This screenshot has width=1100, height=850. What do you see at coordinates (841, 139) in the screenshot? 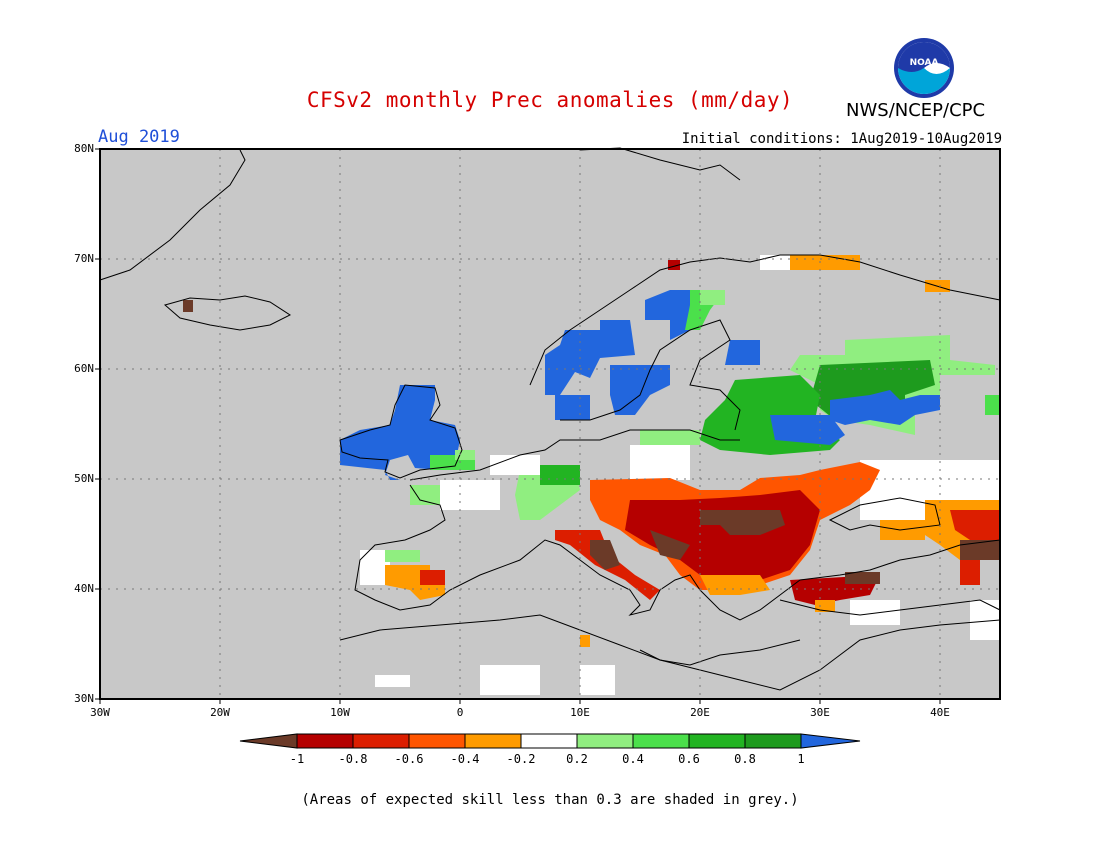
I see `initial-conditions: Initial conditions: 1Aug2019-10Aug2019` at bounding box center [841, 139].